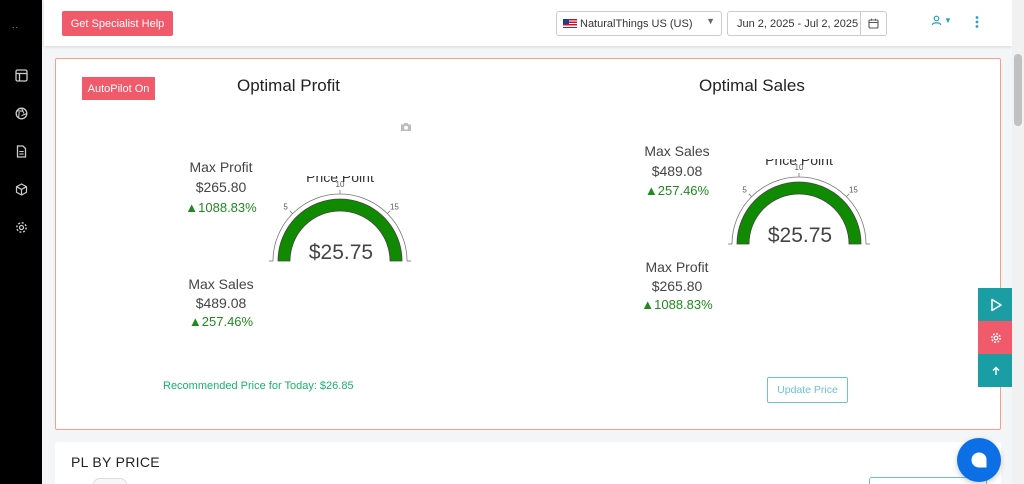  Describe the element at coordinates (936, 20) in the screenshot. I see `user-icon` at that location.